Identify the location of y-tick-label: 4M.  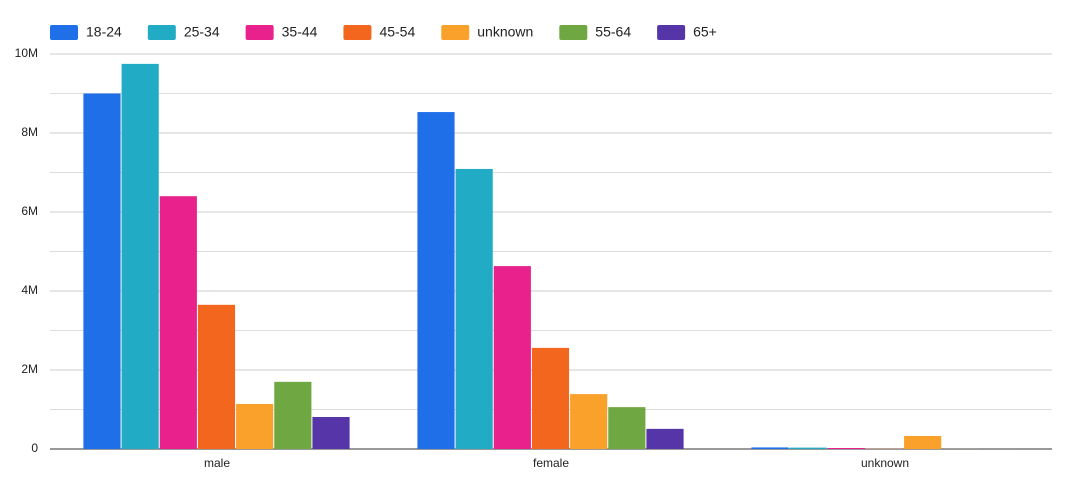
(29, 290).